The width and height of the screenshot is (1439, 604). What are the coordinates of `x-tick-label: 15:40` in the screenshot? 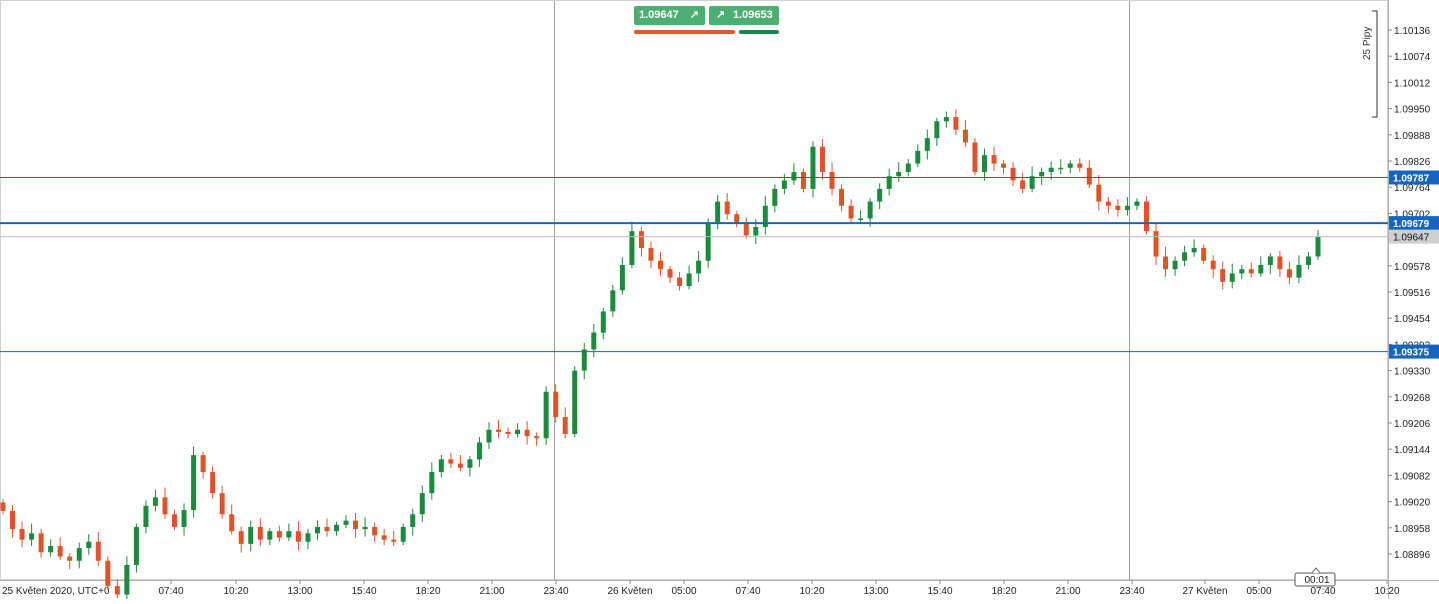 It's located at (363, 591).